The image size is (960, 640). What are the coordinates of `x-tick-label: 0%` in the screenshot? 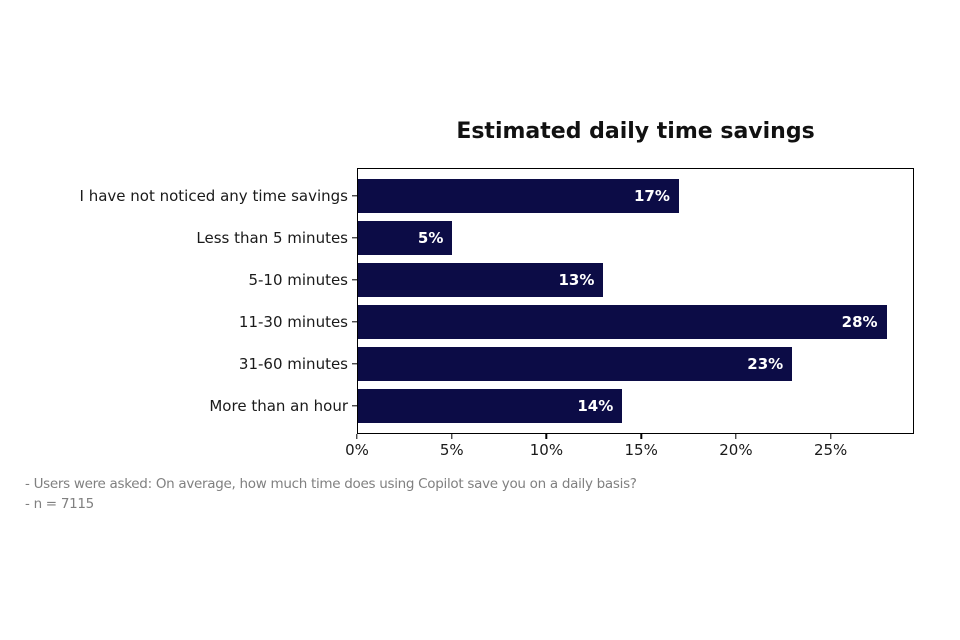 It's located at (357, 450).